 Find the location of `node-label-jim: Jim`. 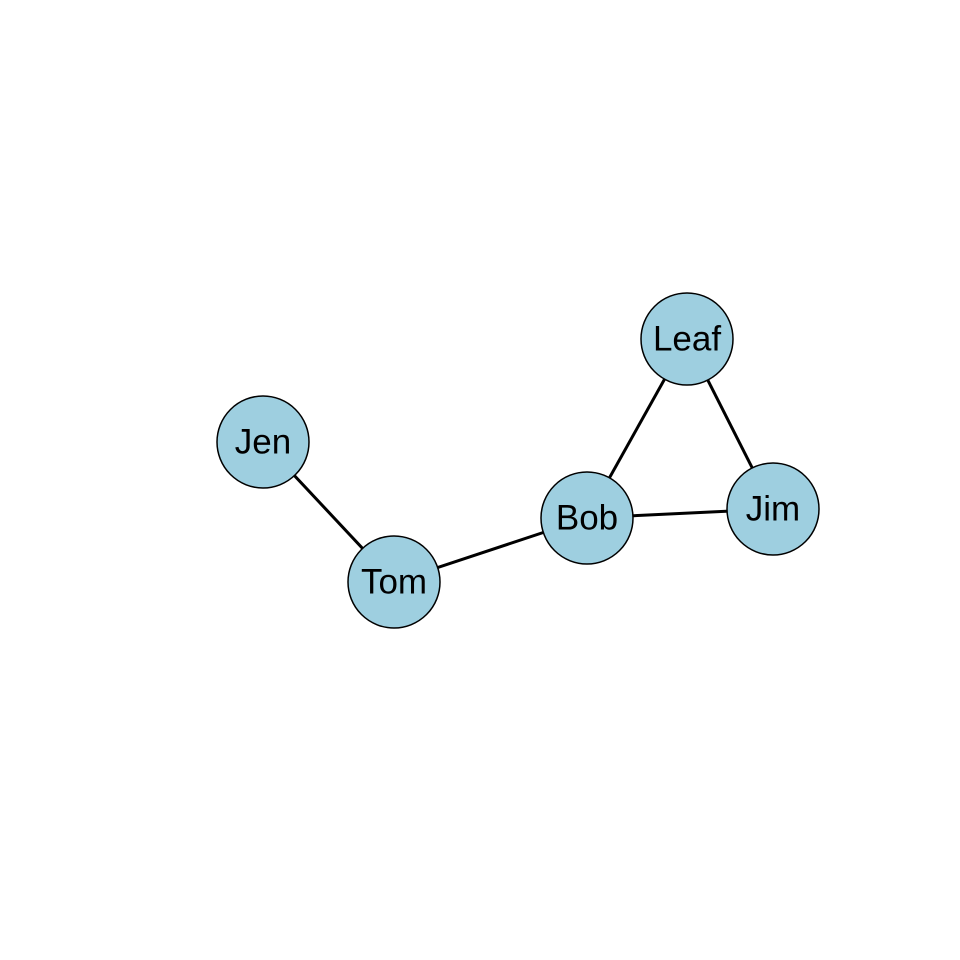

node-label-jim: Jim is located at coordinates (773, 509).